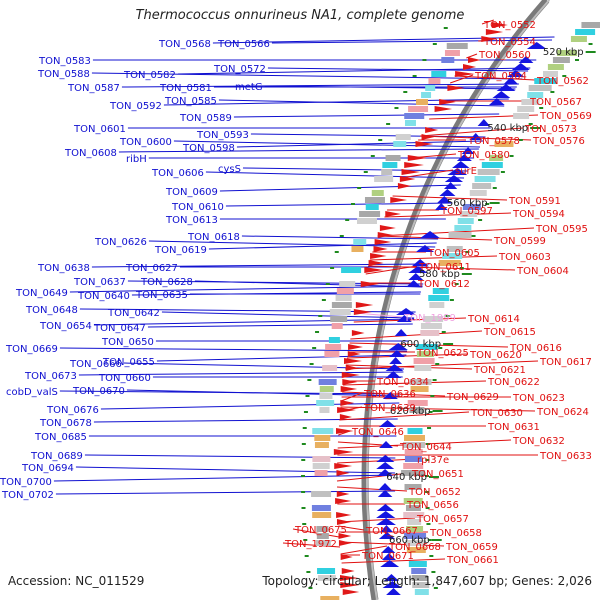 Image resolution: width=600 pixels, height=600 pixels. I want to click on left-gene-label: ribH, so click(136, 159).